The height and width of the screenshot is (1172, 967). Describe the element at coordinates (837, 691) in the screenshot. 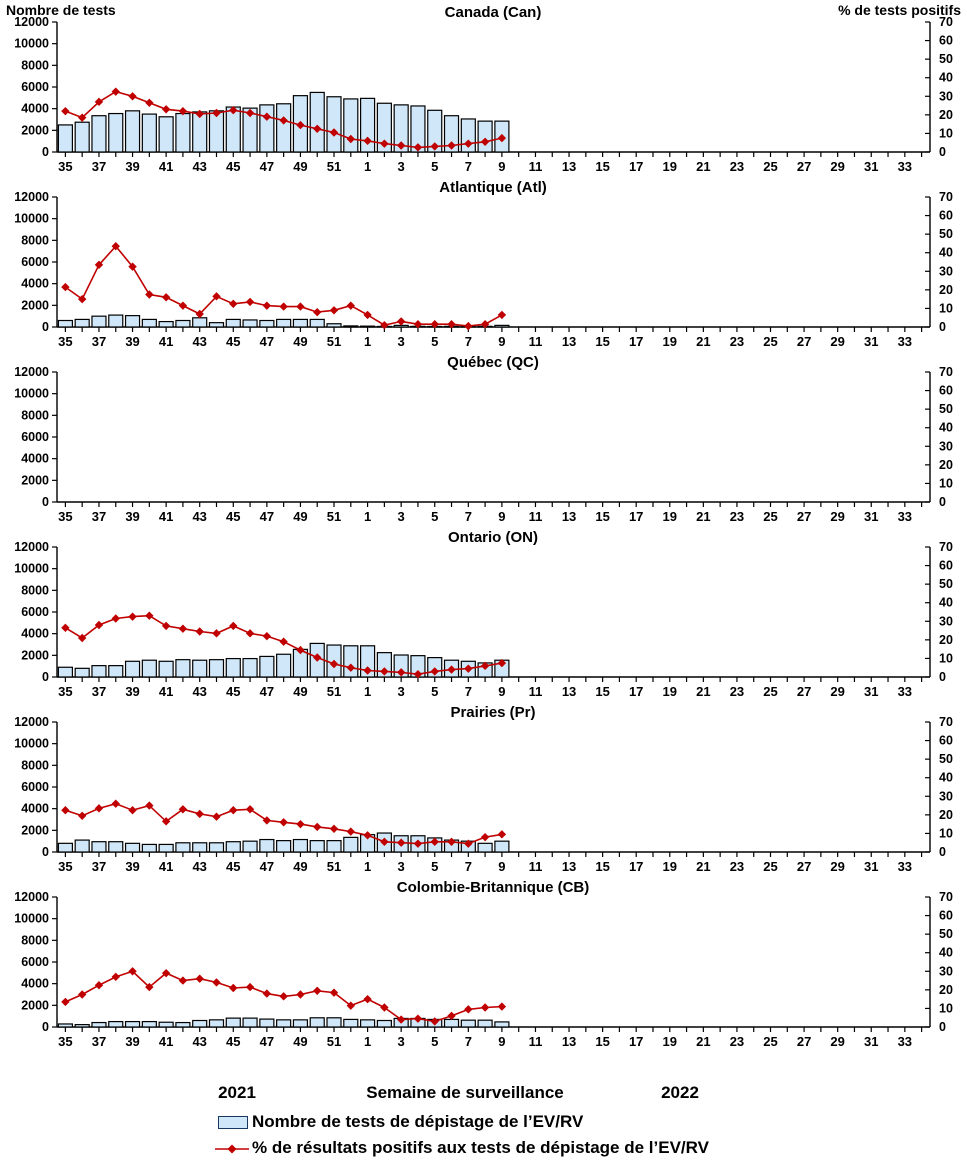

I see `week-tick-label: 29` at that location.